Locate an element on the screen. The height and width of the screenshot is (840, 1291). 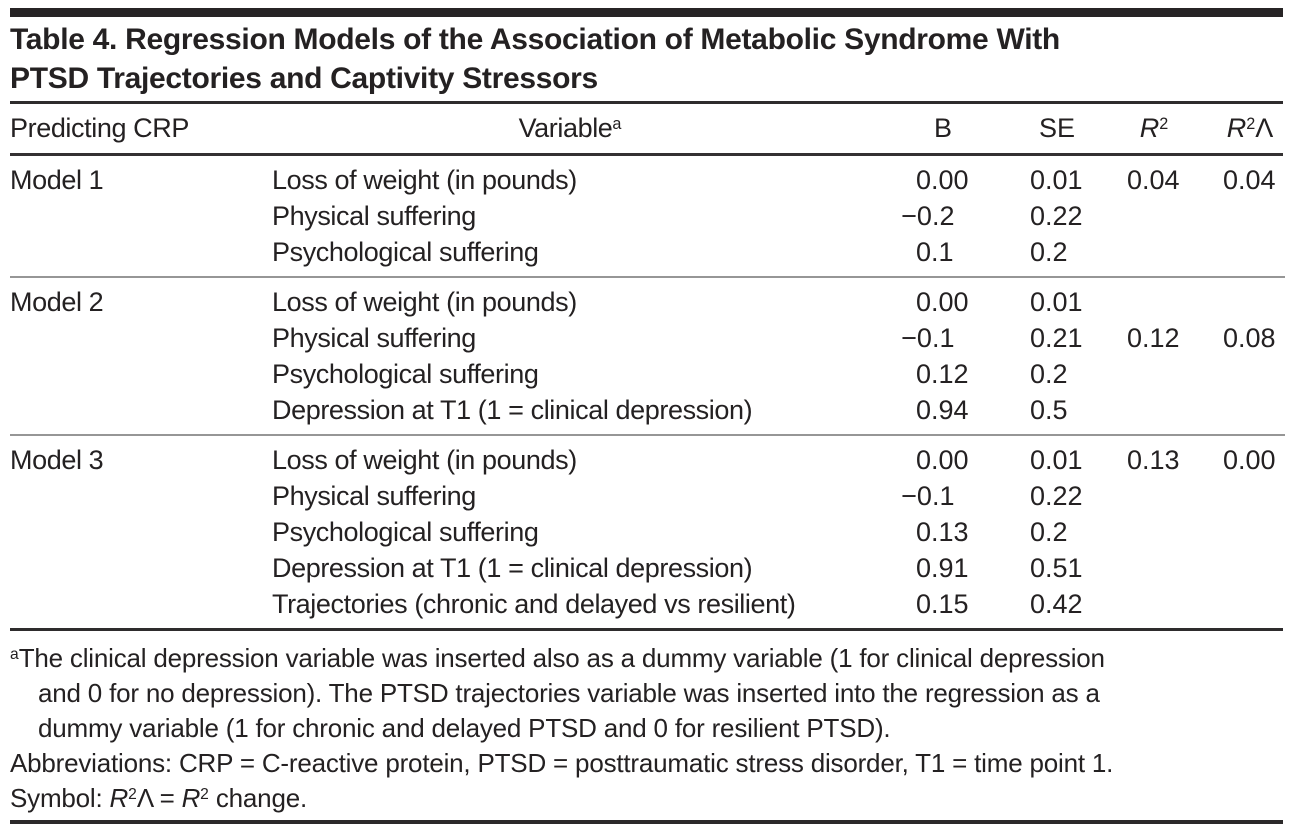
b-cell: 0.94 is located at coordinates (942, 409).